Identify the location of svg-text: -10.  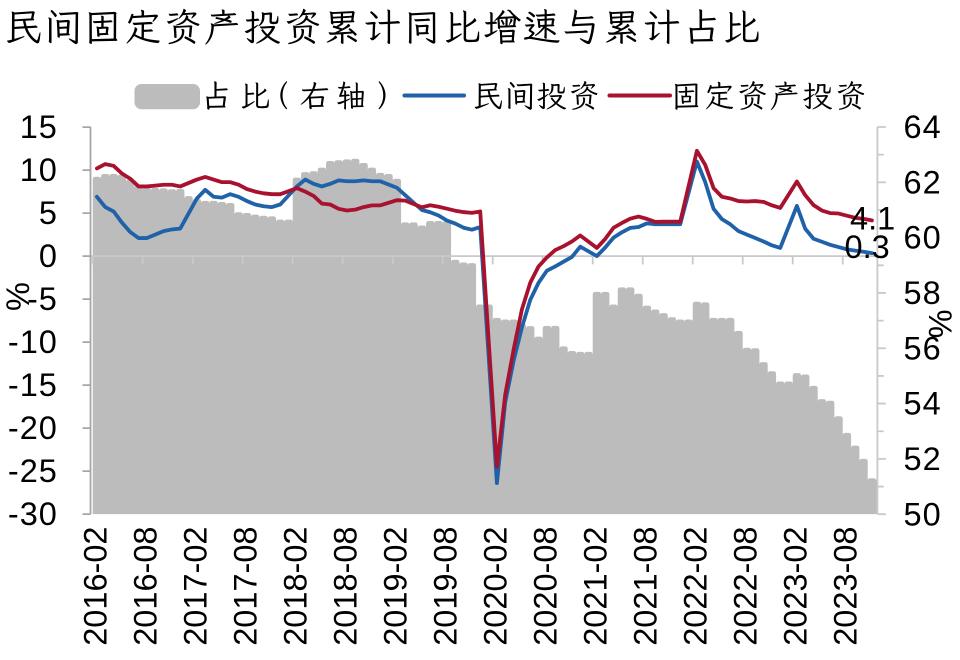
(33, 342).